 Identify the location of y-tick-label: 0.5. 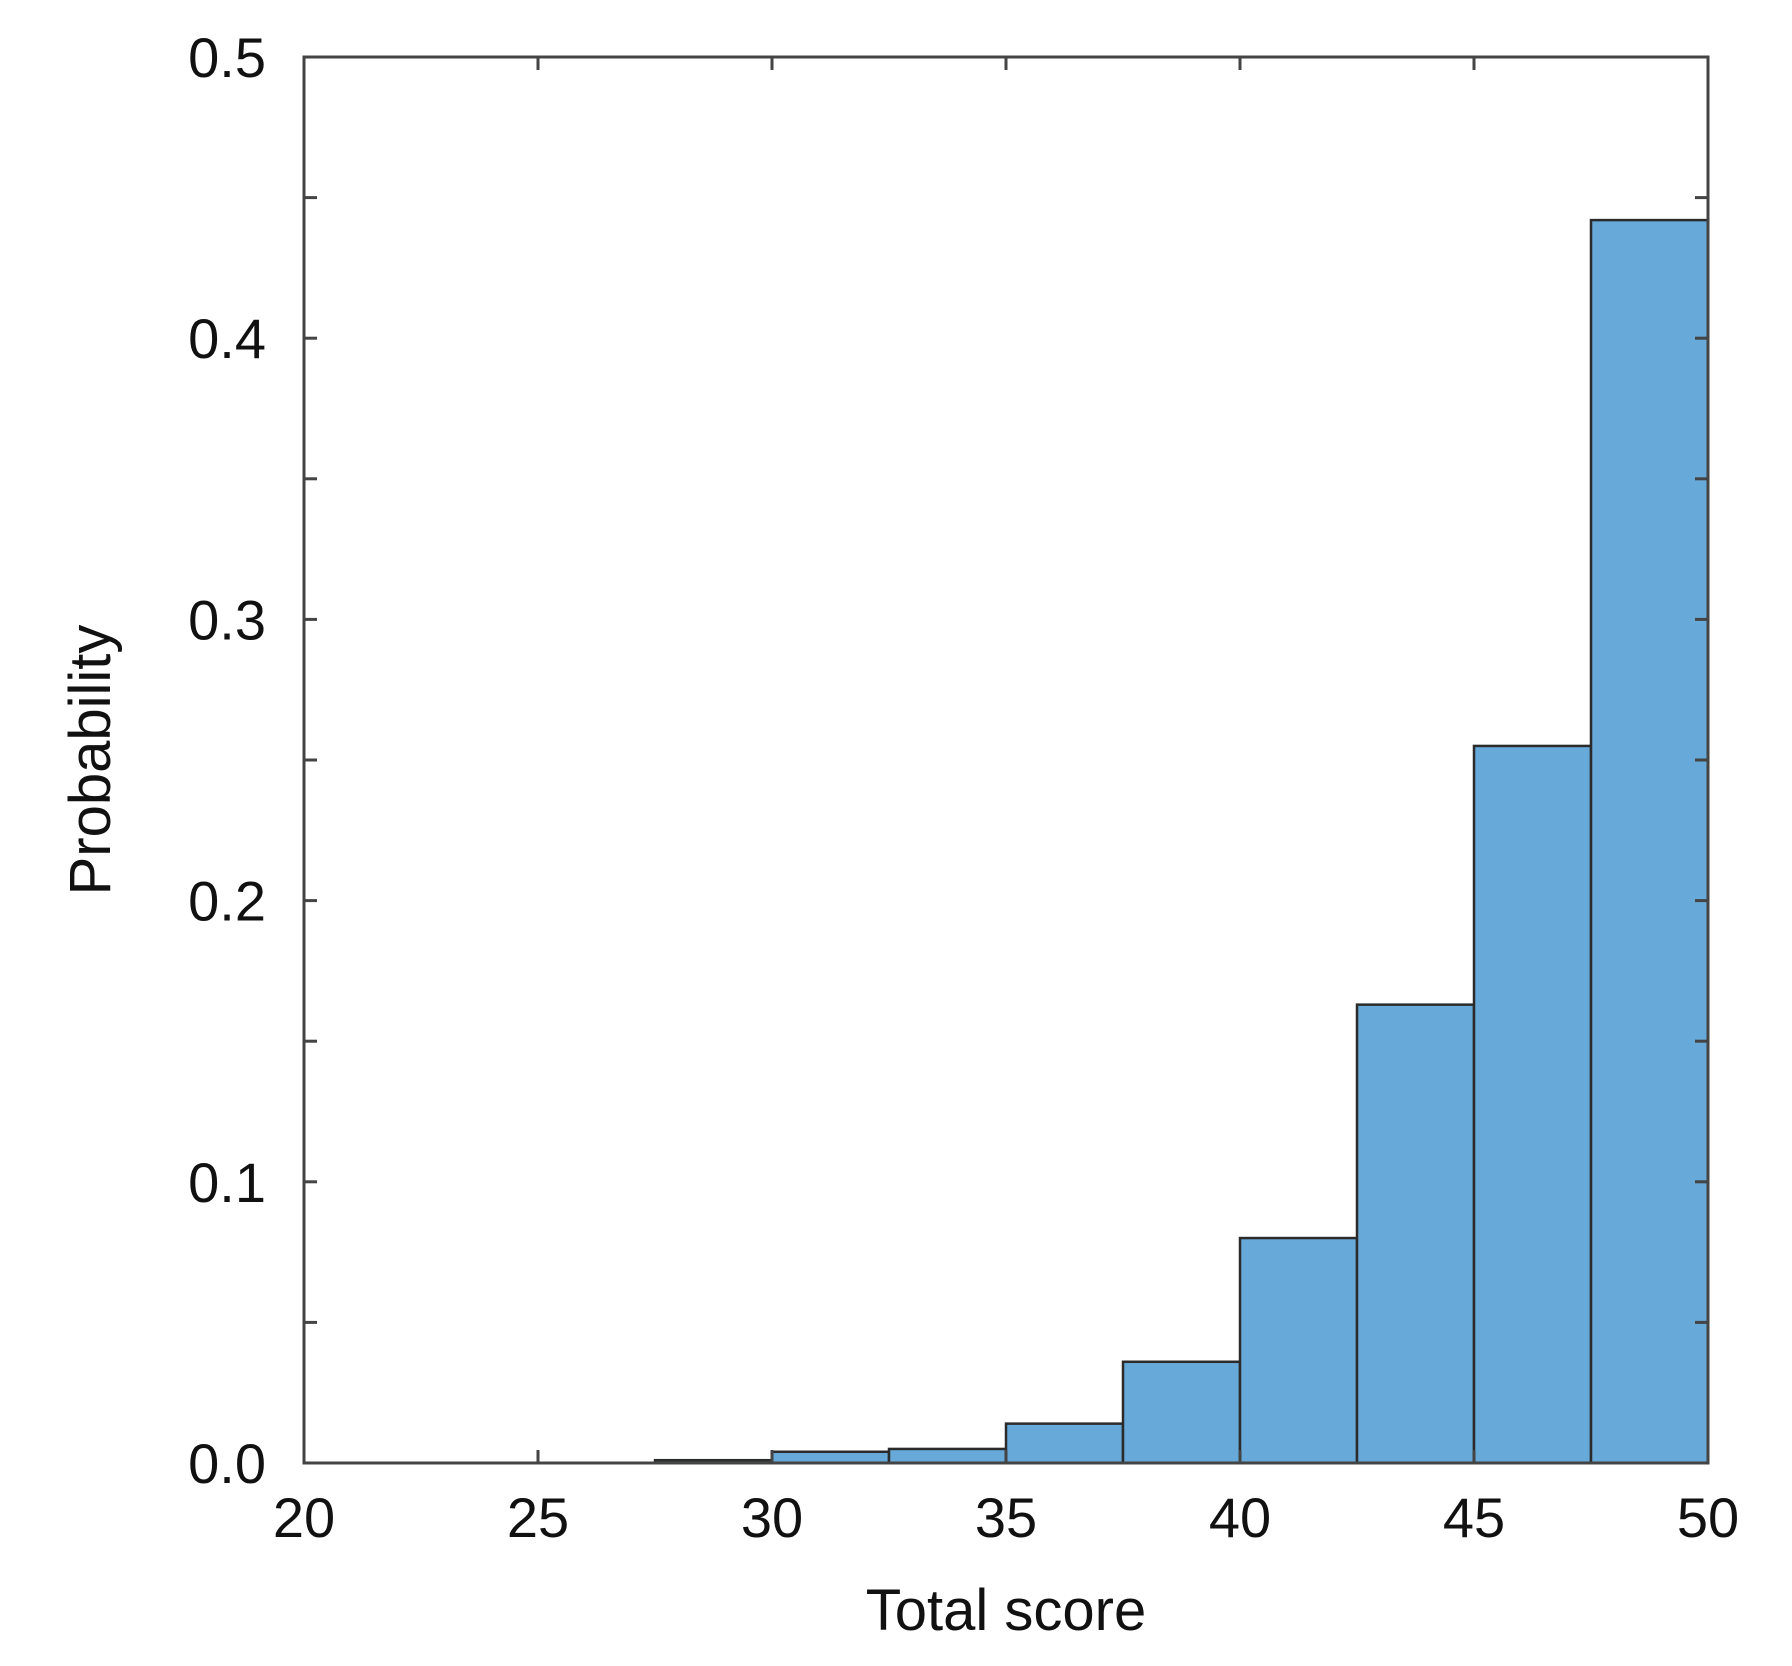
(227, 57).